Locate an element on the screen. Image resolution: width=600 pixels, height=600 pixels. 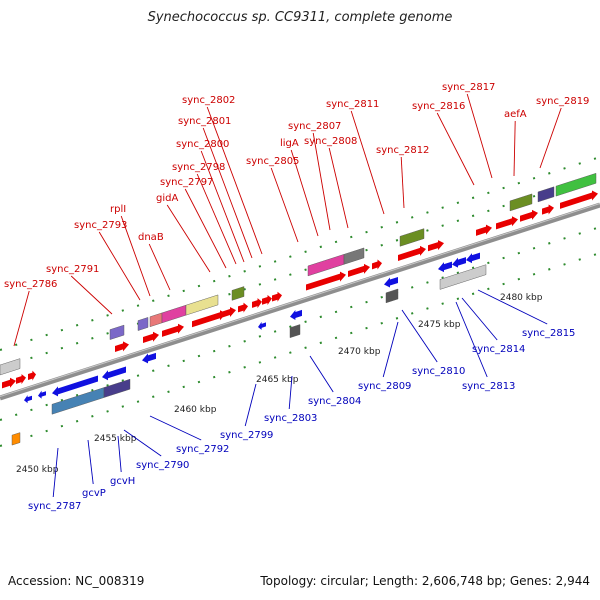
gene-label-sync_2816: sync_2816 is located at coordinates (438, 106).